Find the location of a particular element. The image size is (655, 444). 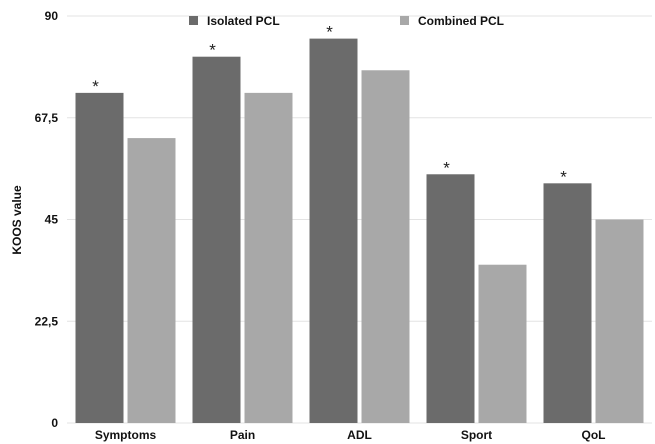

y-tick-label: 90 is located at coordinates (52, 16).